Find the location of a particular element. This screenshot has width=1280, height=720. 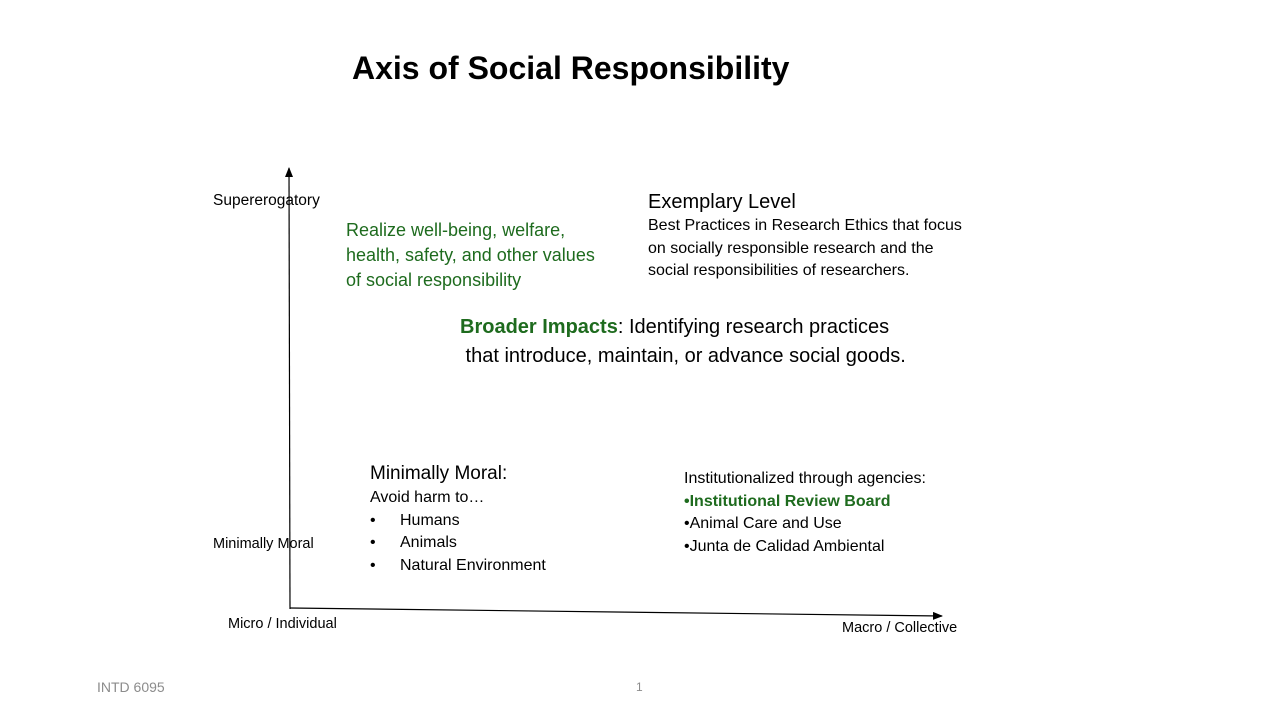

x-axis-right-label: Macro / Collective is located at coordinates (900, 628).